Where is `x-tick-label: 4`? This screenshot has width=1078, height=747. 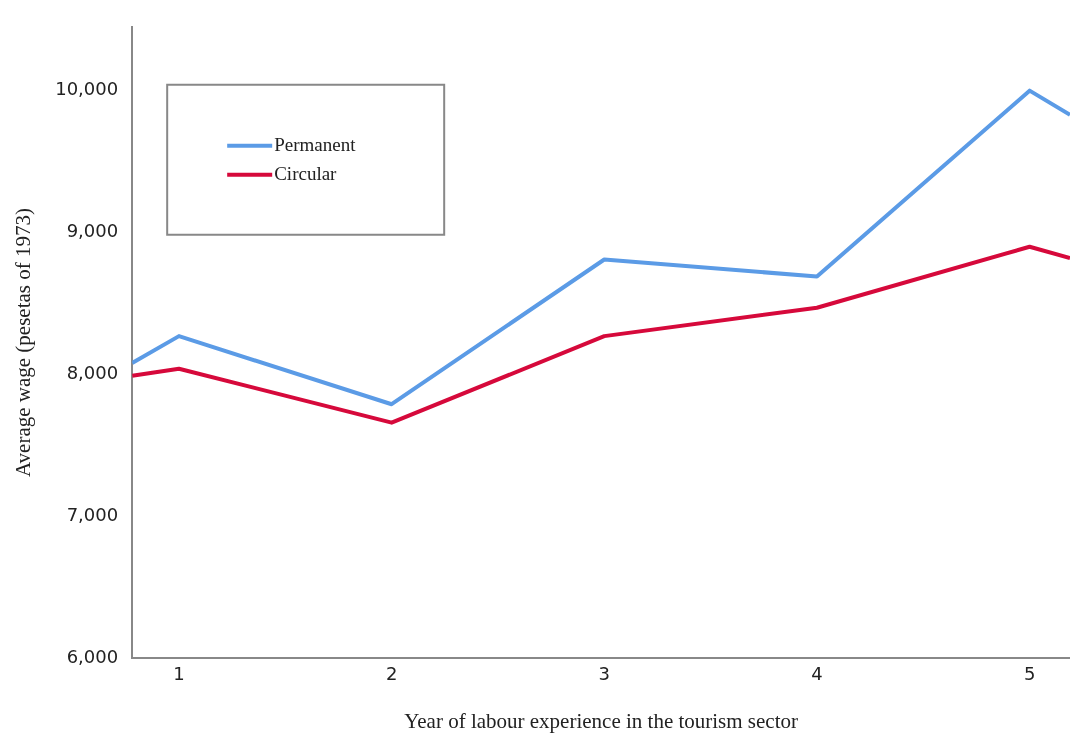
x-tick-label: 4 is located at coordinates (817, 673).